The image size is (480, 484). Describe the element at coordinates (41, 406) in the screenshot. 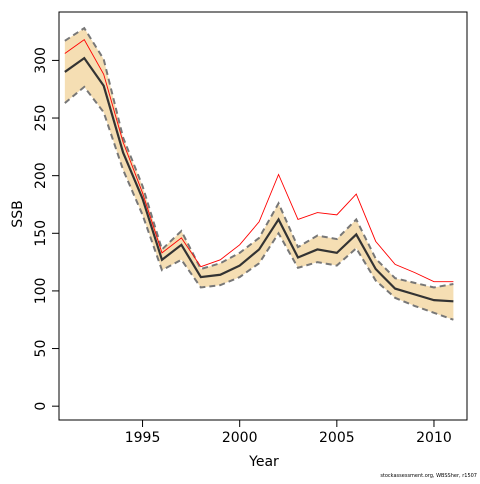

I see `y-tick-label: 0` at that location.